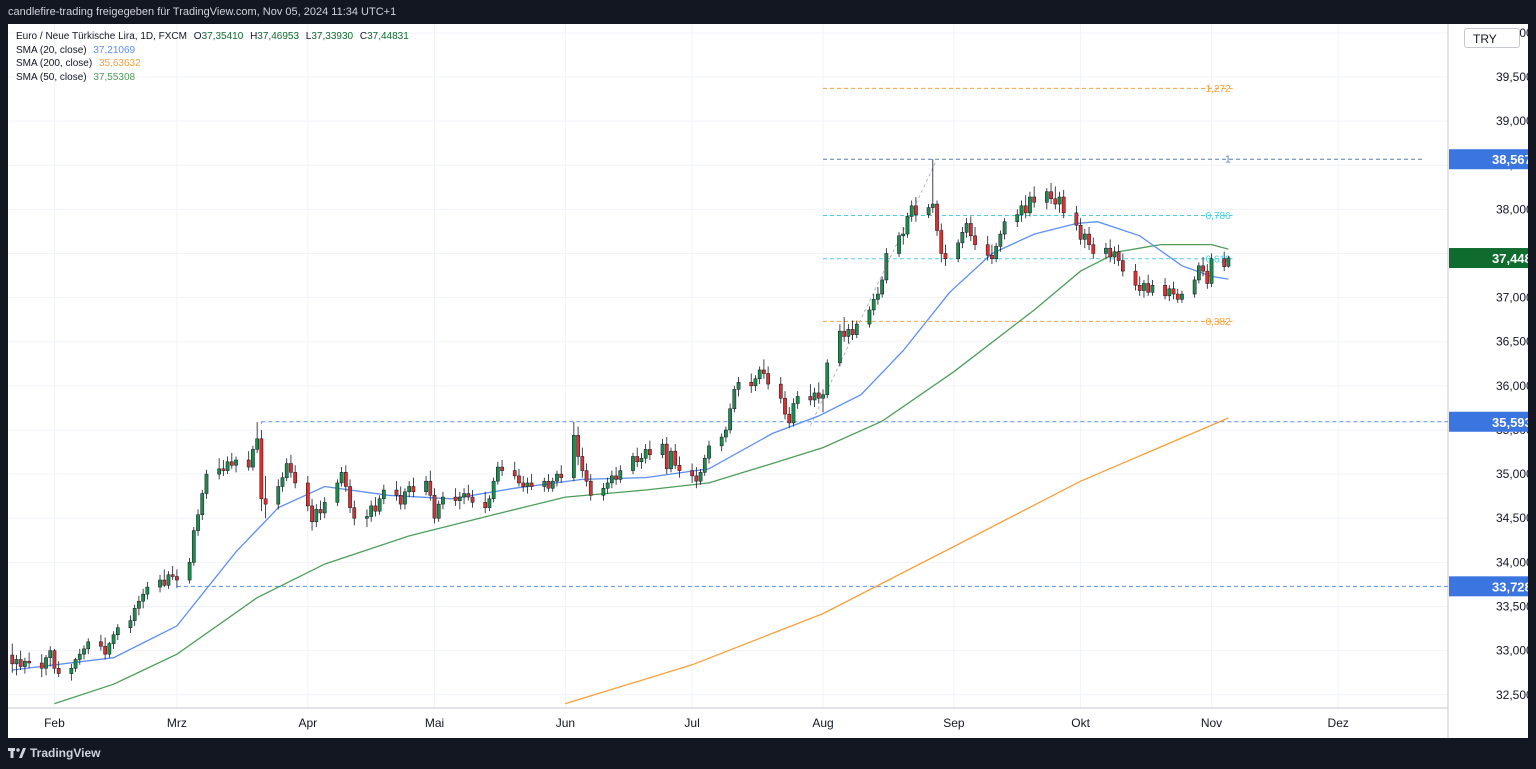 The height and width of the screenshot is (769, 1536). Describe the element at coordinates (1512, 209) in the screenshot. I see `y-tick-label: 38,00000` at that location.